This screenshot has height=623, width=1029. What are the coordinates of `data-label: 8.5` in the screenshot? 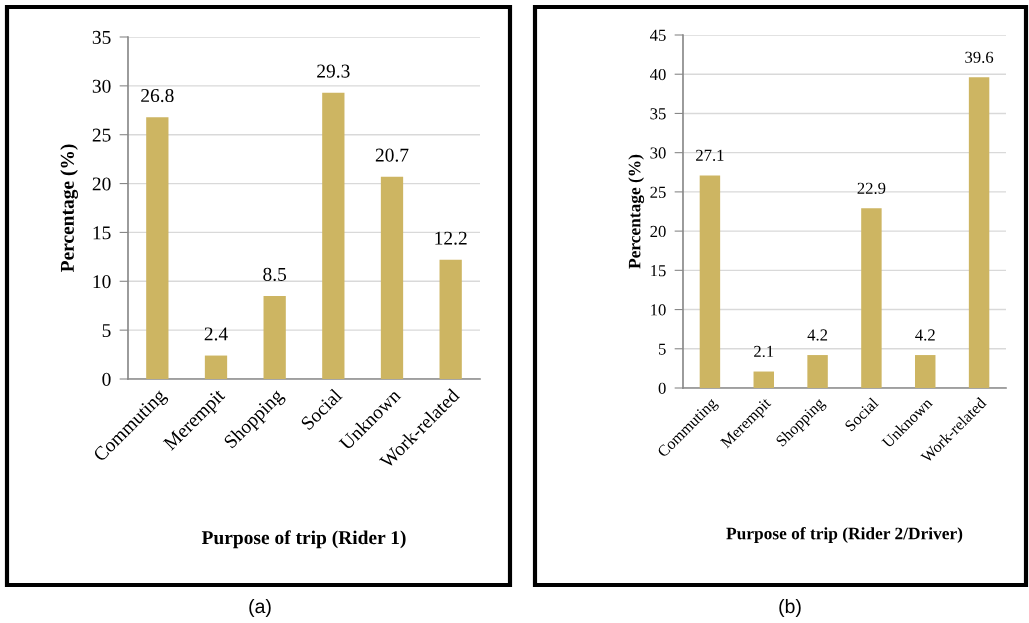 It's located at (275, 274).